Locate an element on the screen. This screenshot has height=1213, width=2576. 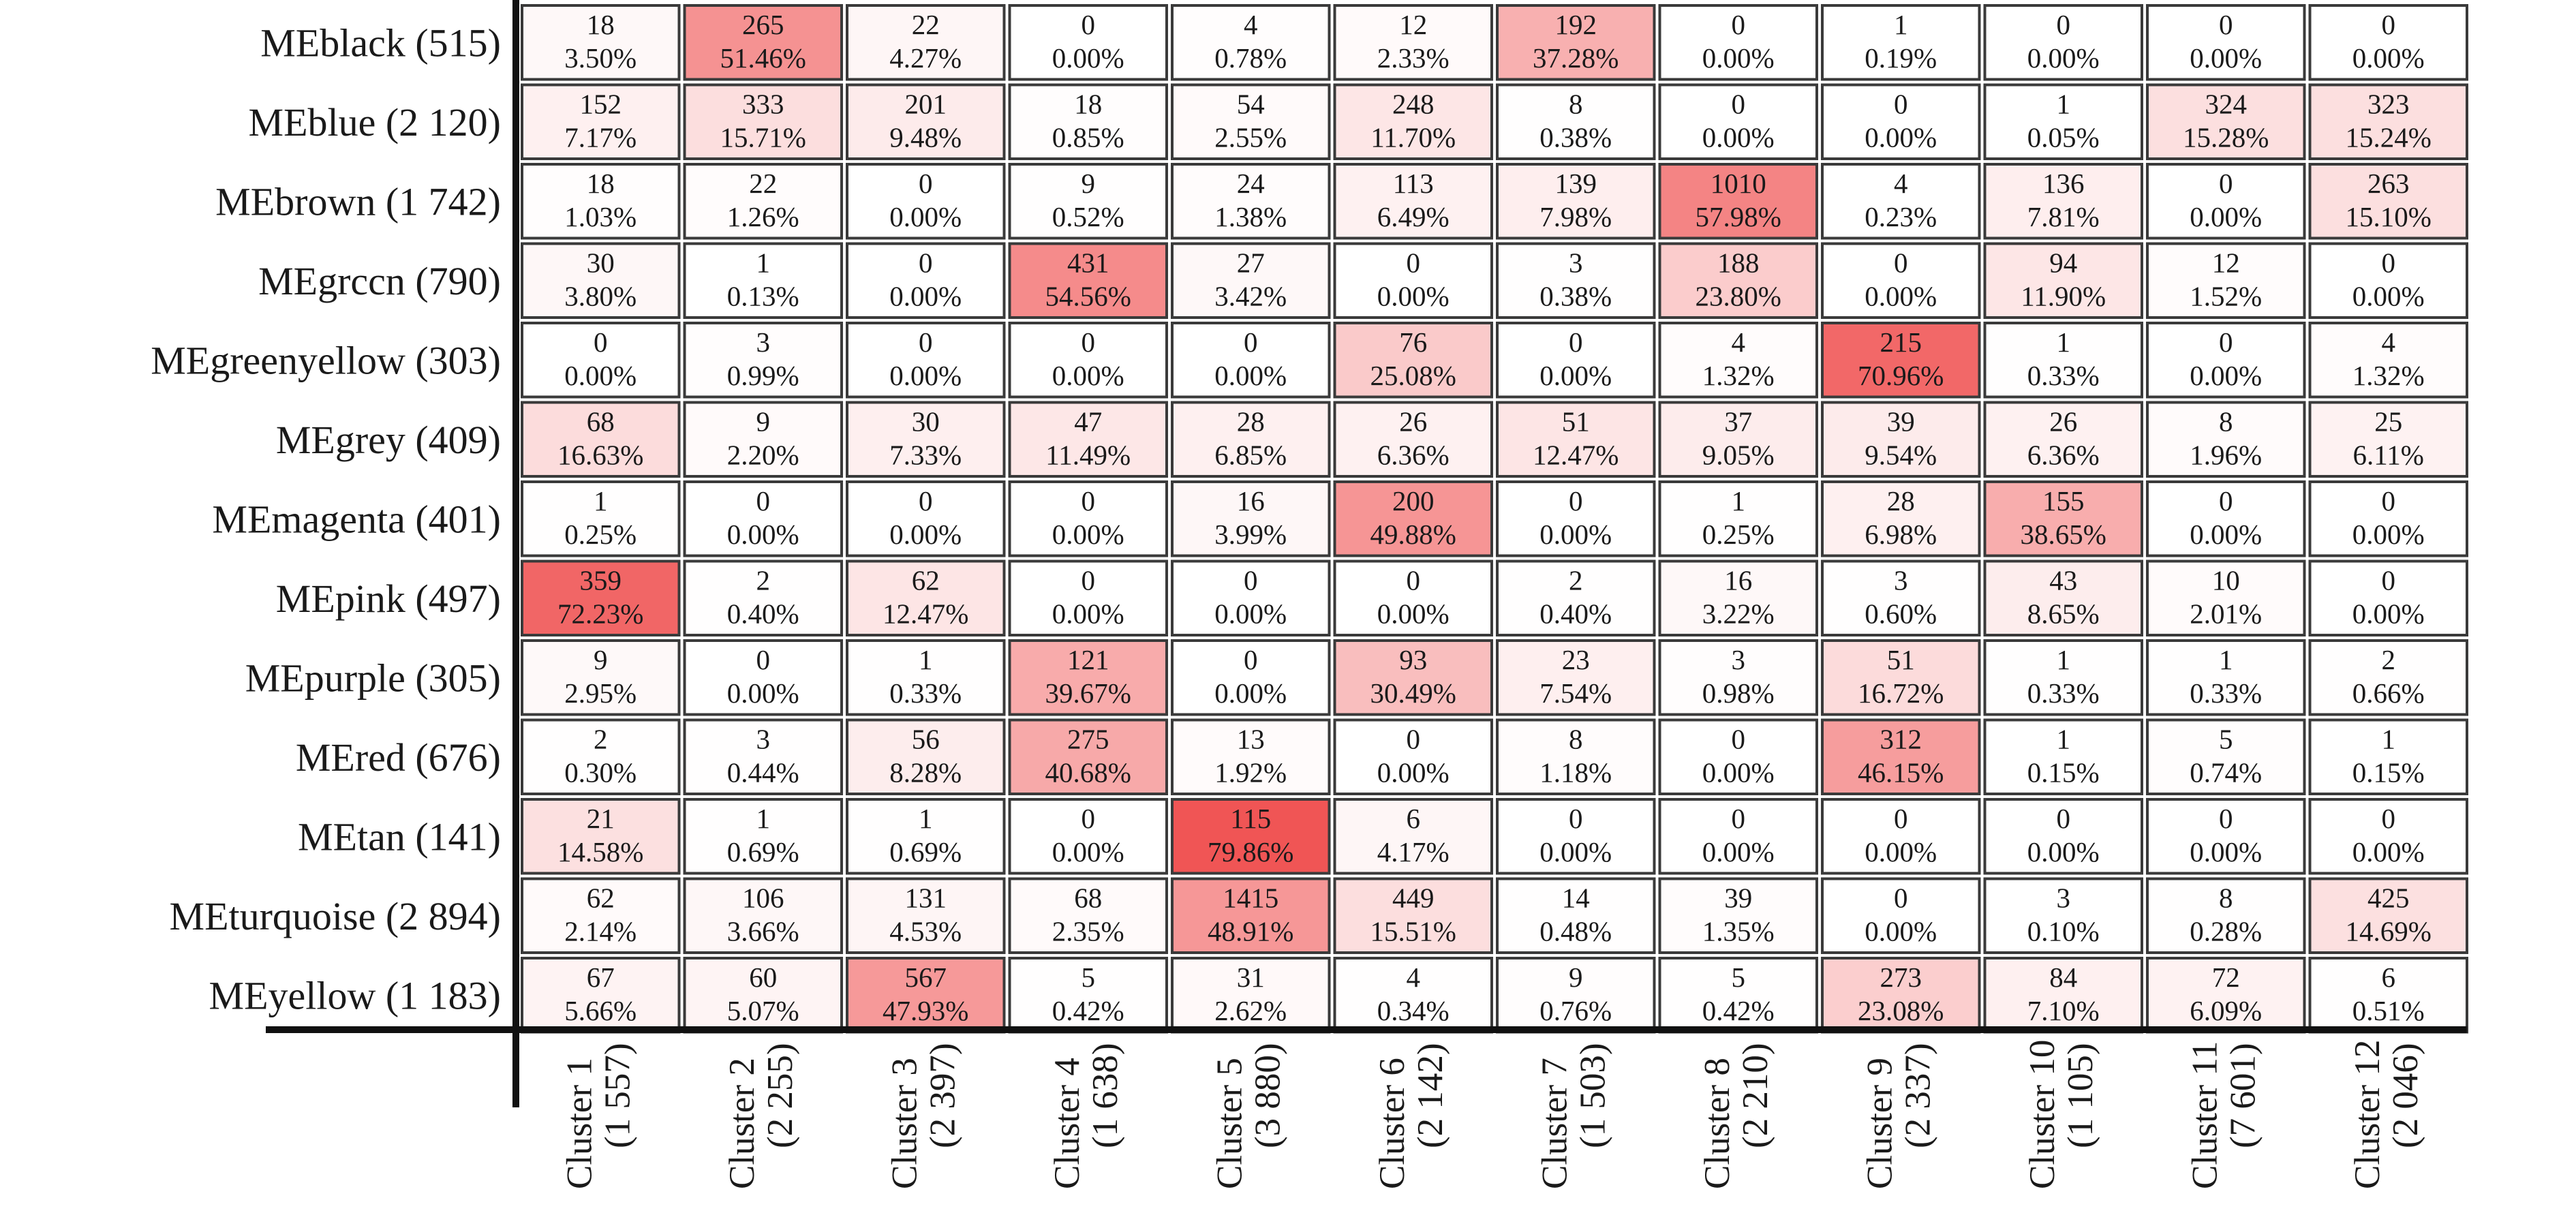
column-label: Cluster 3(2 397) is located at coordinates (923, 1116).